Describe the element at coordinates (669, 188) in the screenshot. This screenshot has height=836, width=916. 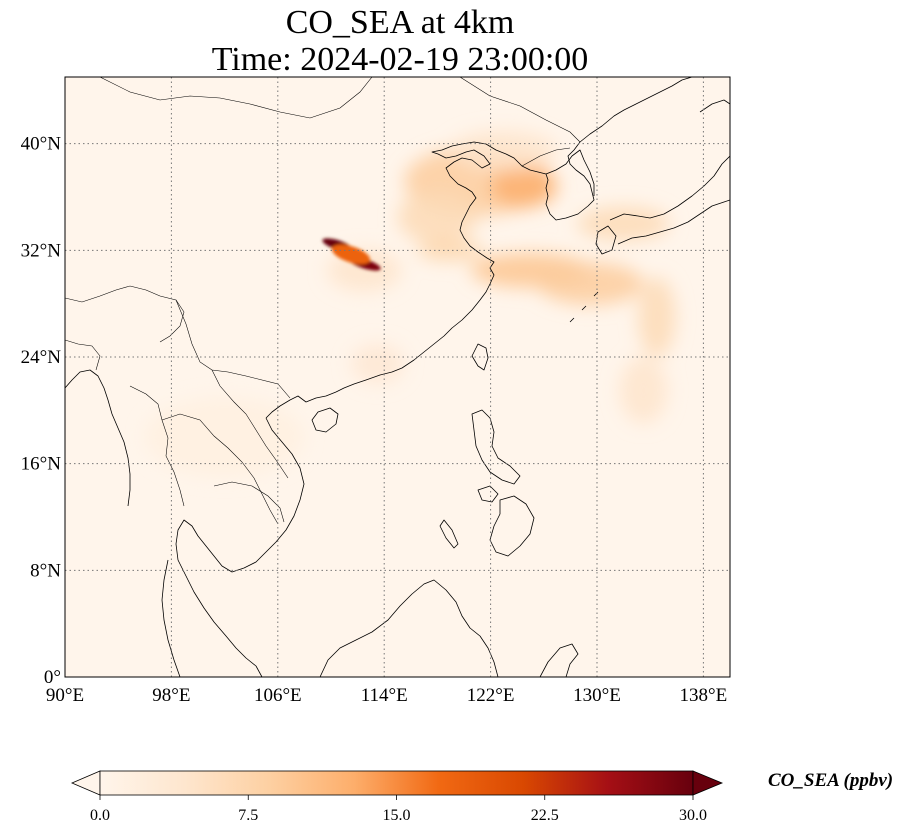
I see `coastline-honshu` at that location.